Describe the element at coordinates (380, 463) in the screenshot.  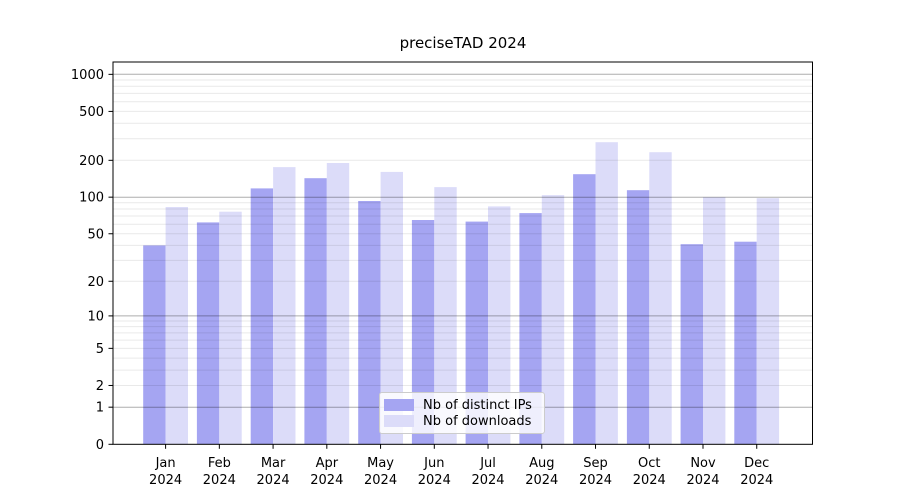
I see `x-tick-label-month: May` at that location.